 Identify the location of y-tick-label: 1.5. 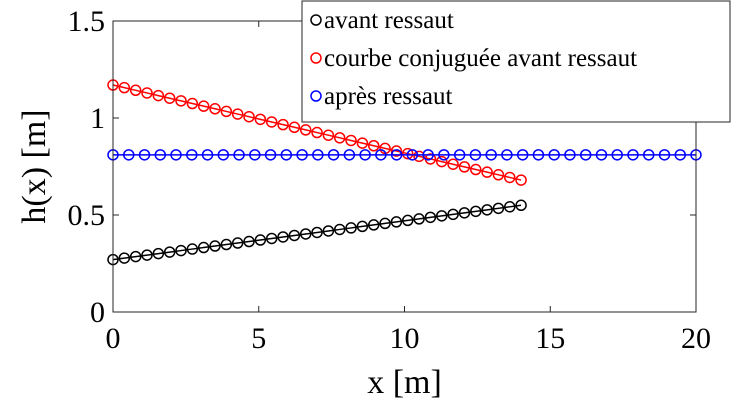
(87, 21).